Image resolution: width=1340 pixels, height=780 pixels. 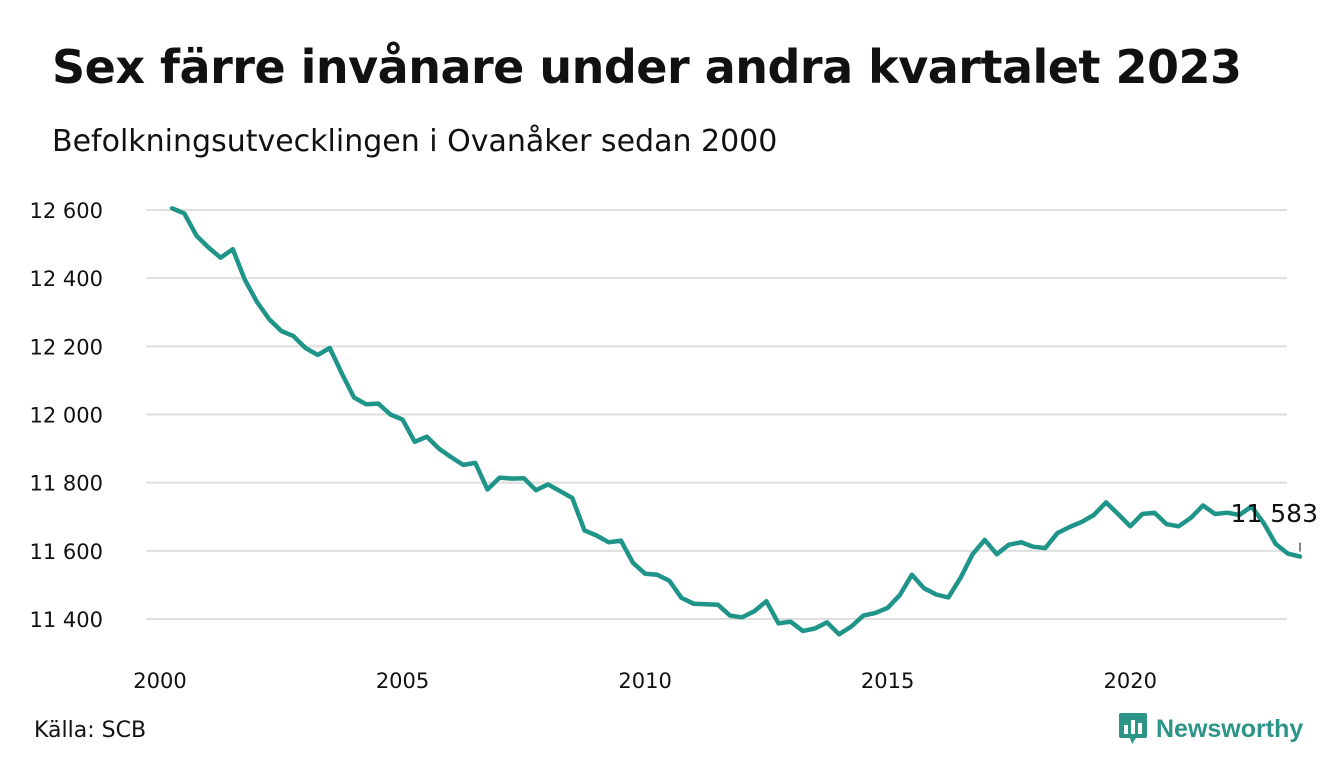 I want to click on x-tick-label: 2000, so click(x=159, y=681).